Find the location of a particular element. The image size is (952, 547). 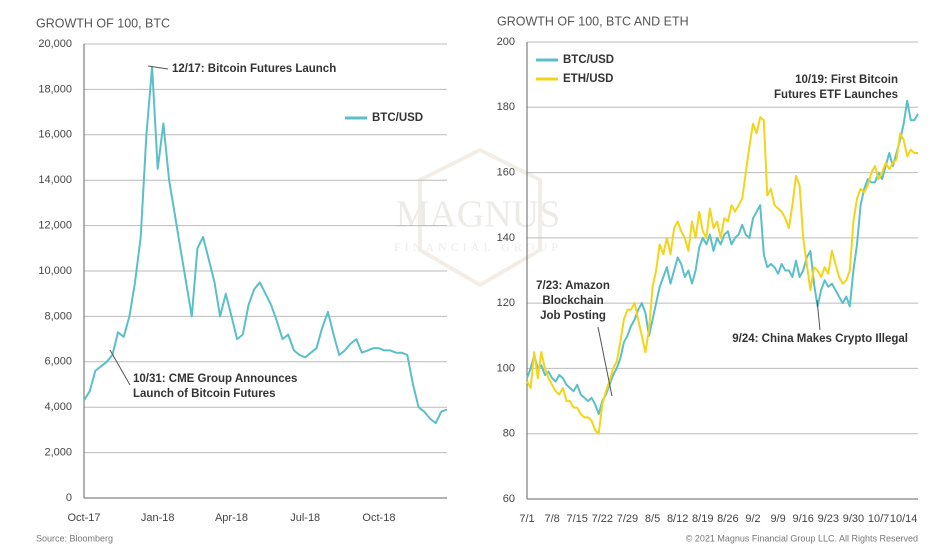

x-tick-label: 7/29 is located at coordinates (627, 519).